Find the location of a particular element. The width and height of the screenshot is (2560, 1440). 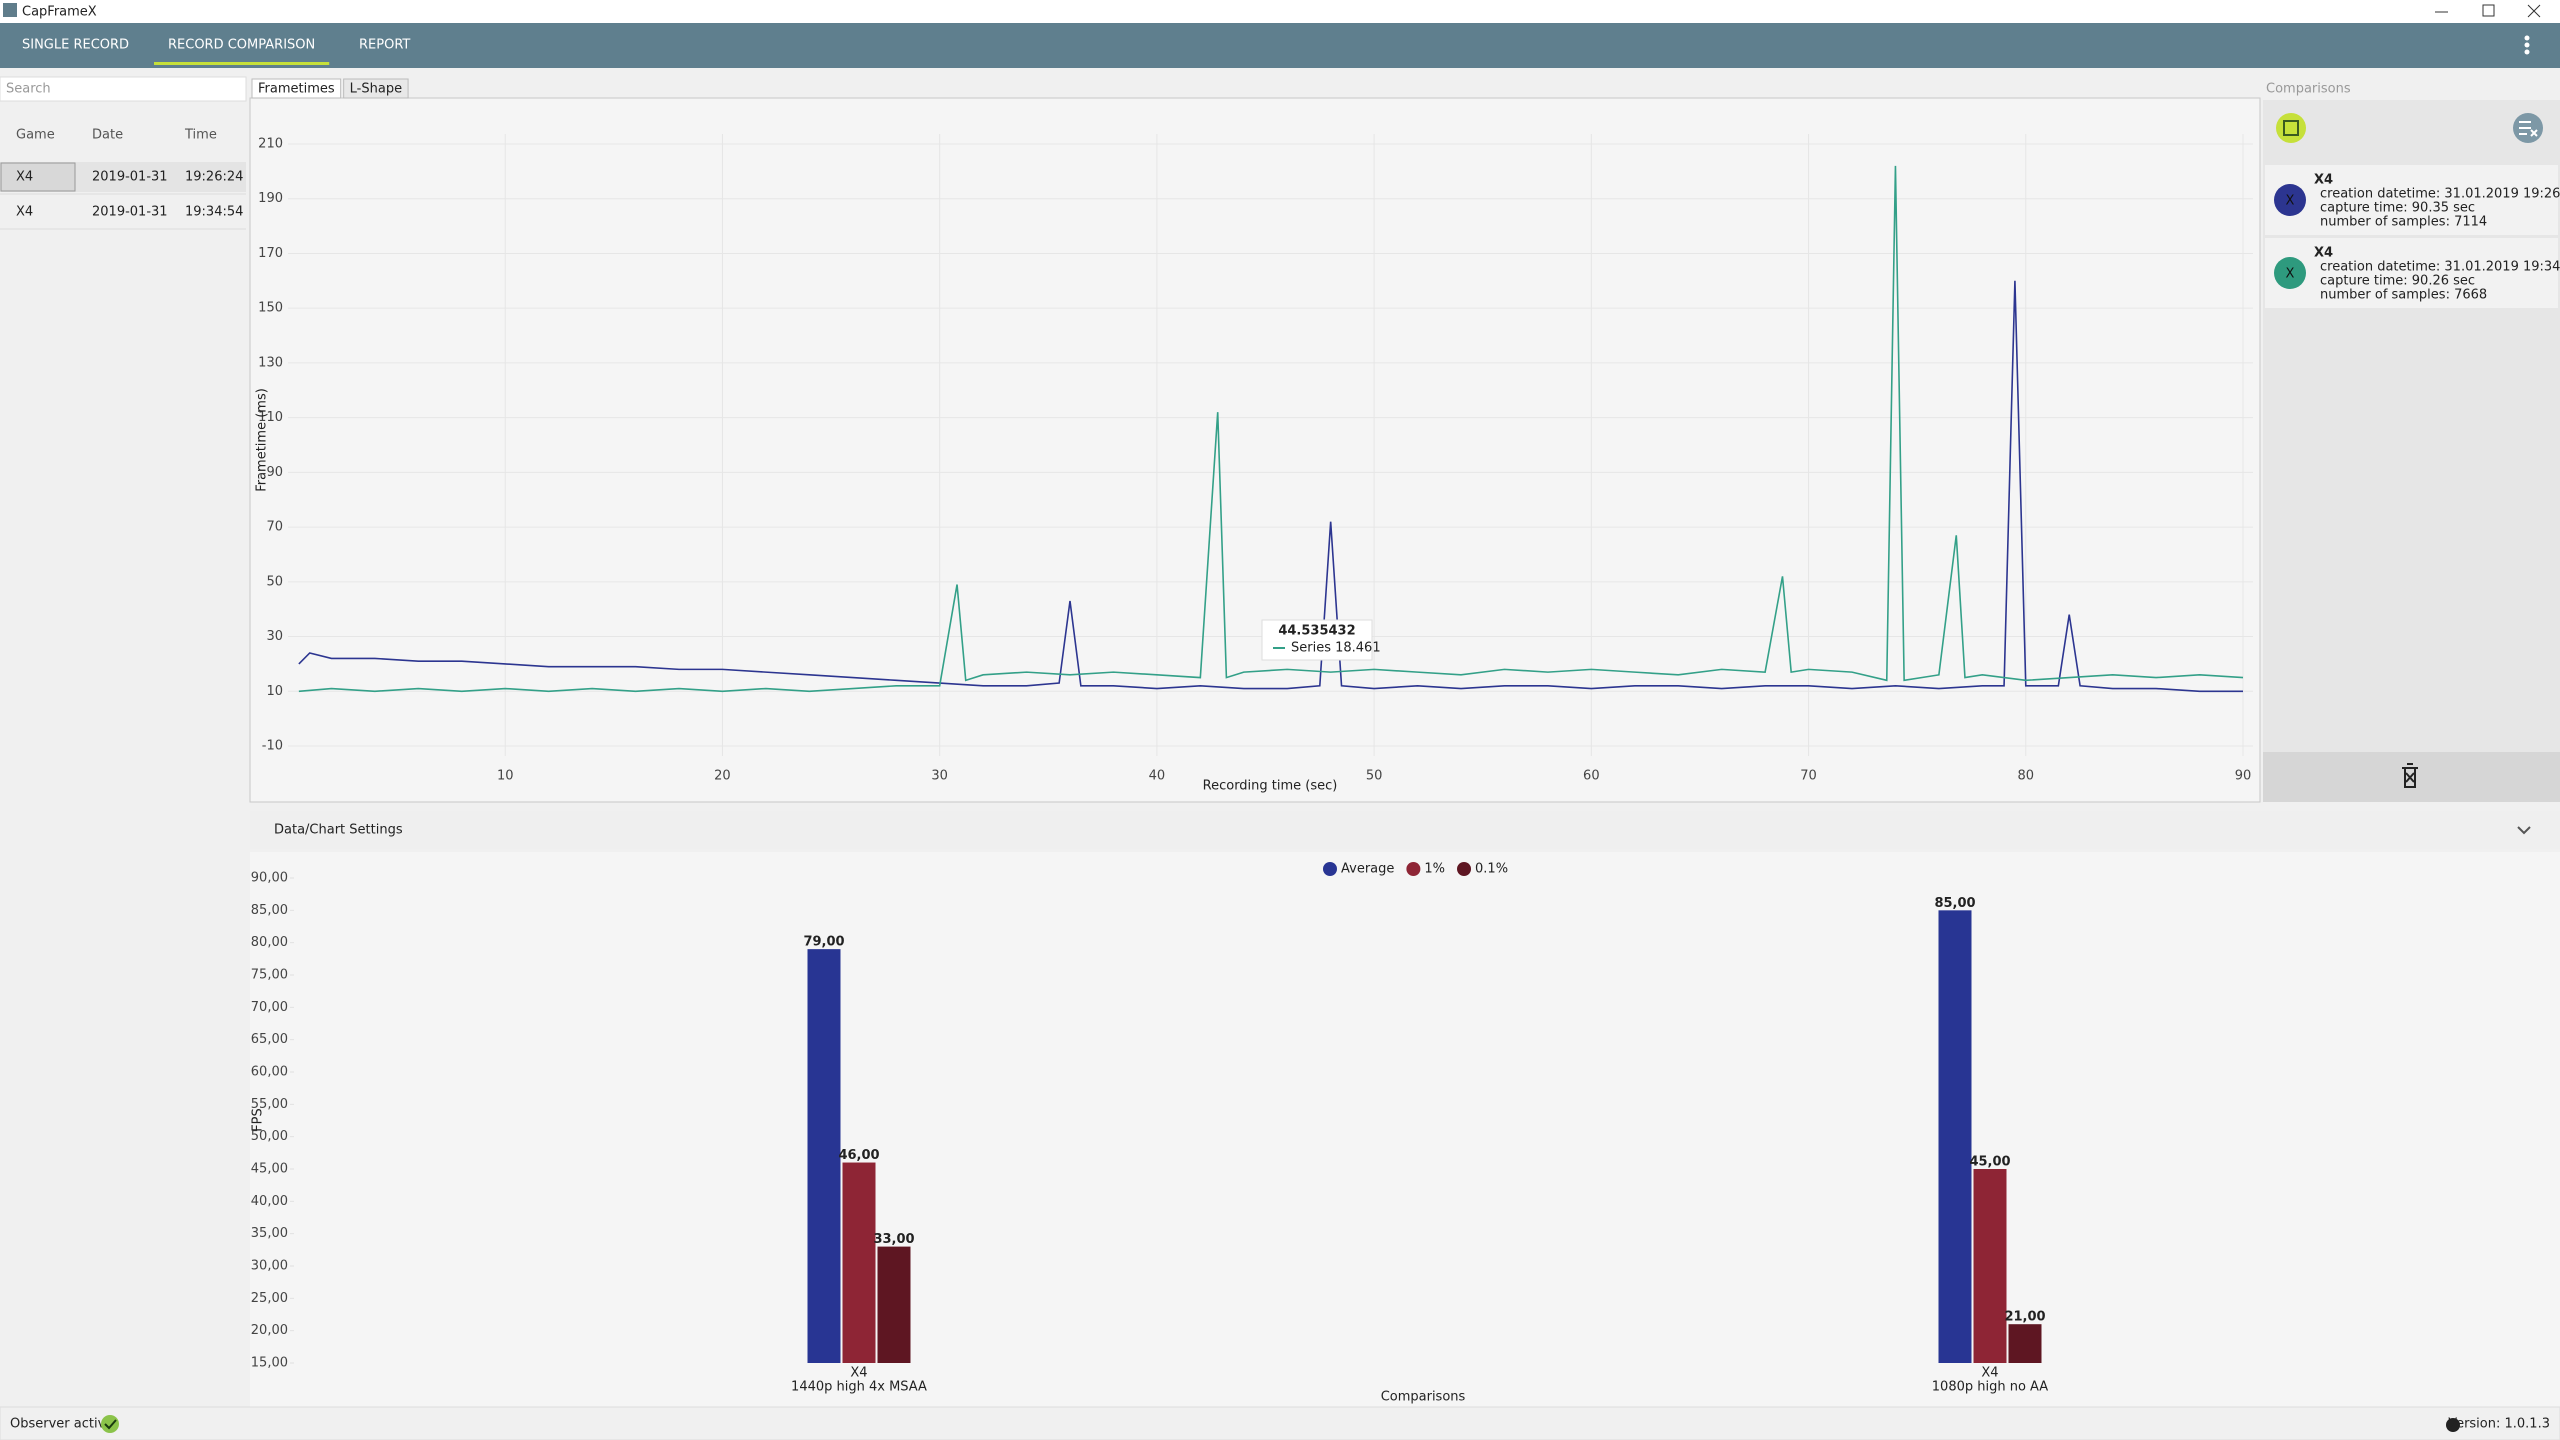

y-tick-label: 150 is located at coordinates (270, 308).